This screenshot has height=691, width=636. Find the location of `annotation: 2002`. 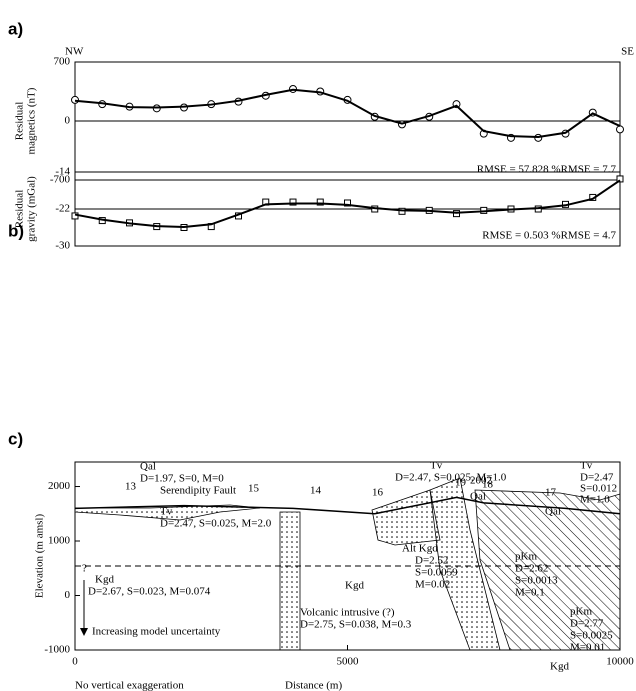

annotation: 2002 is located at coordinates (481, 481).